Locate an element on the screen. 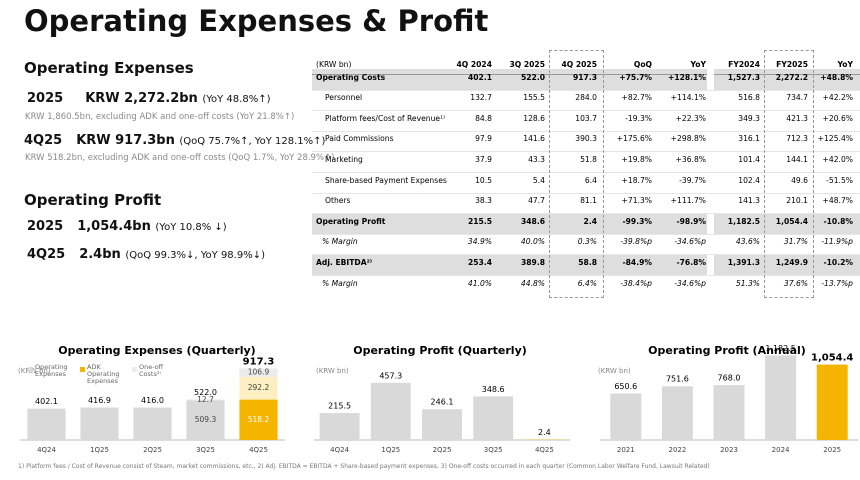 The image size is (860, 480). table-cell: Adj. EBITDA²⁾ is located at coordinates (344, 262).